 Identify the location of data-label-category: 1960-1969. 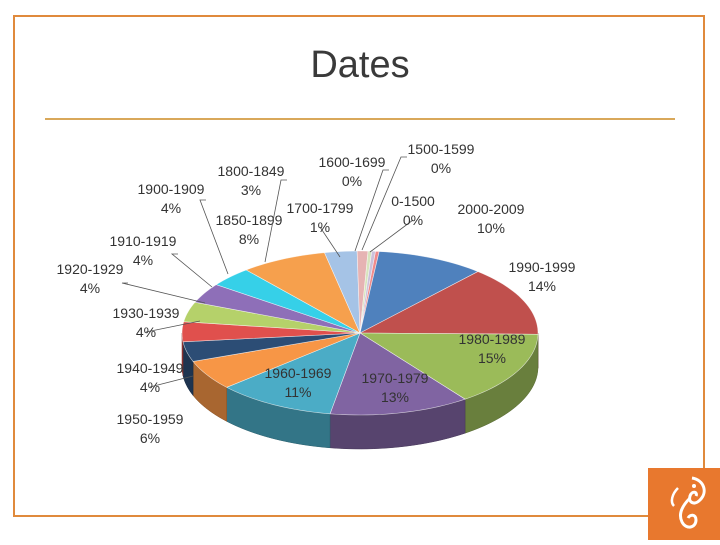
(298, 373).